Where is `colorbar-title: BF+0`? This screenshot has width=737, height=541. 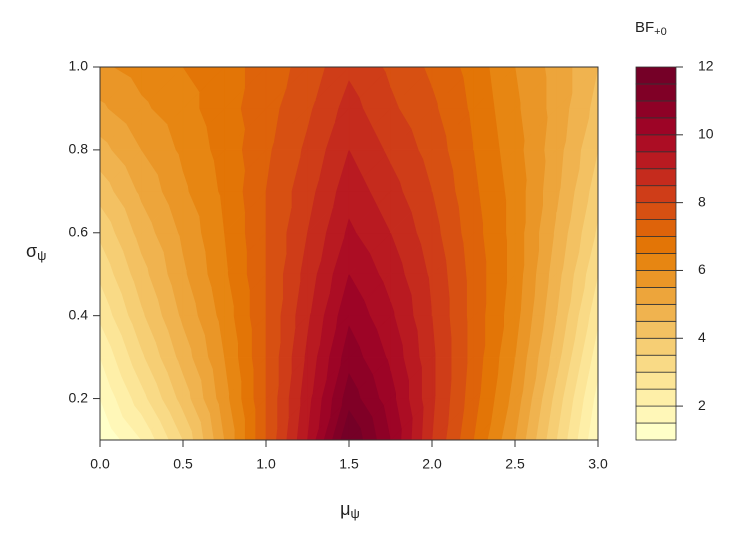 colorbar-title: BF+0 is located at coordinates (651, 28).